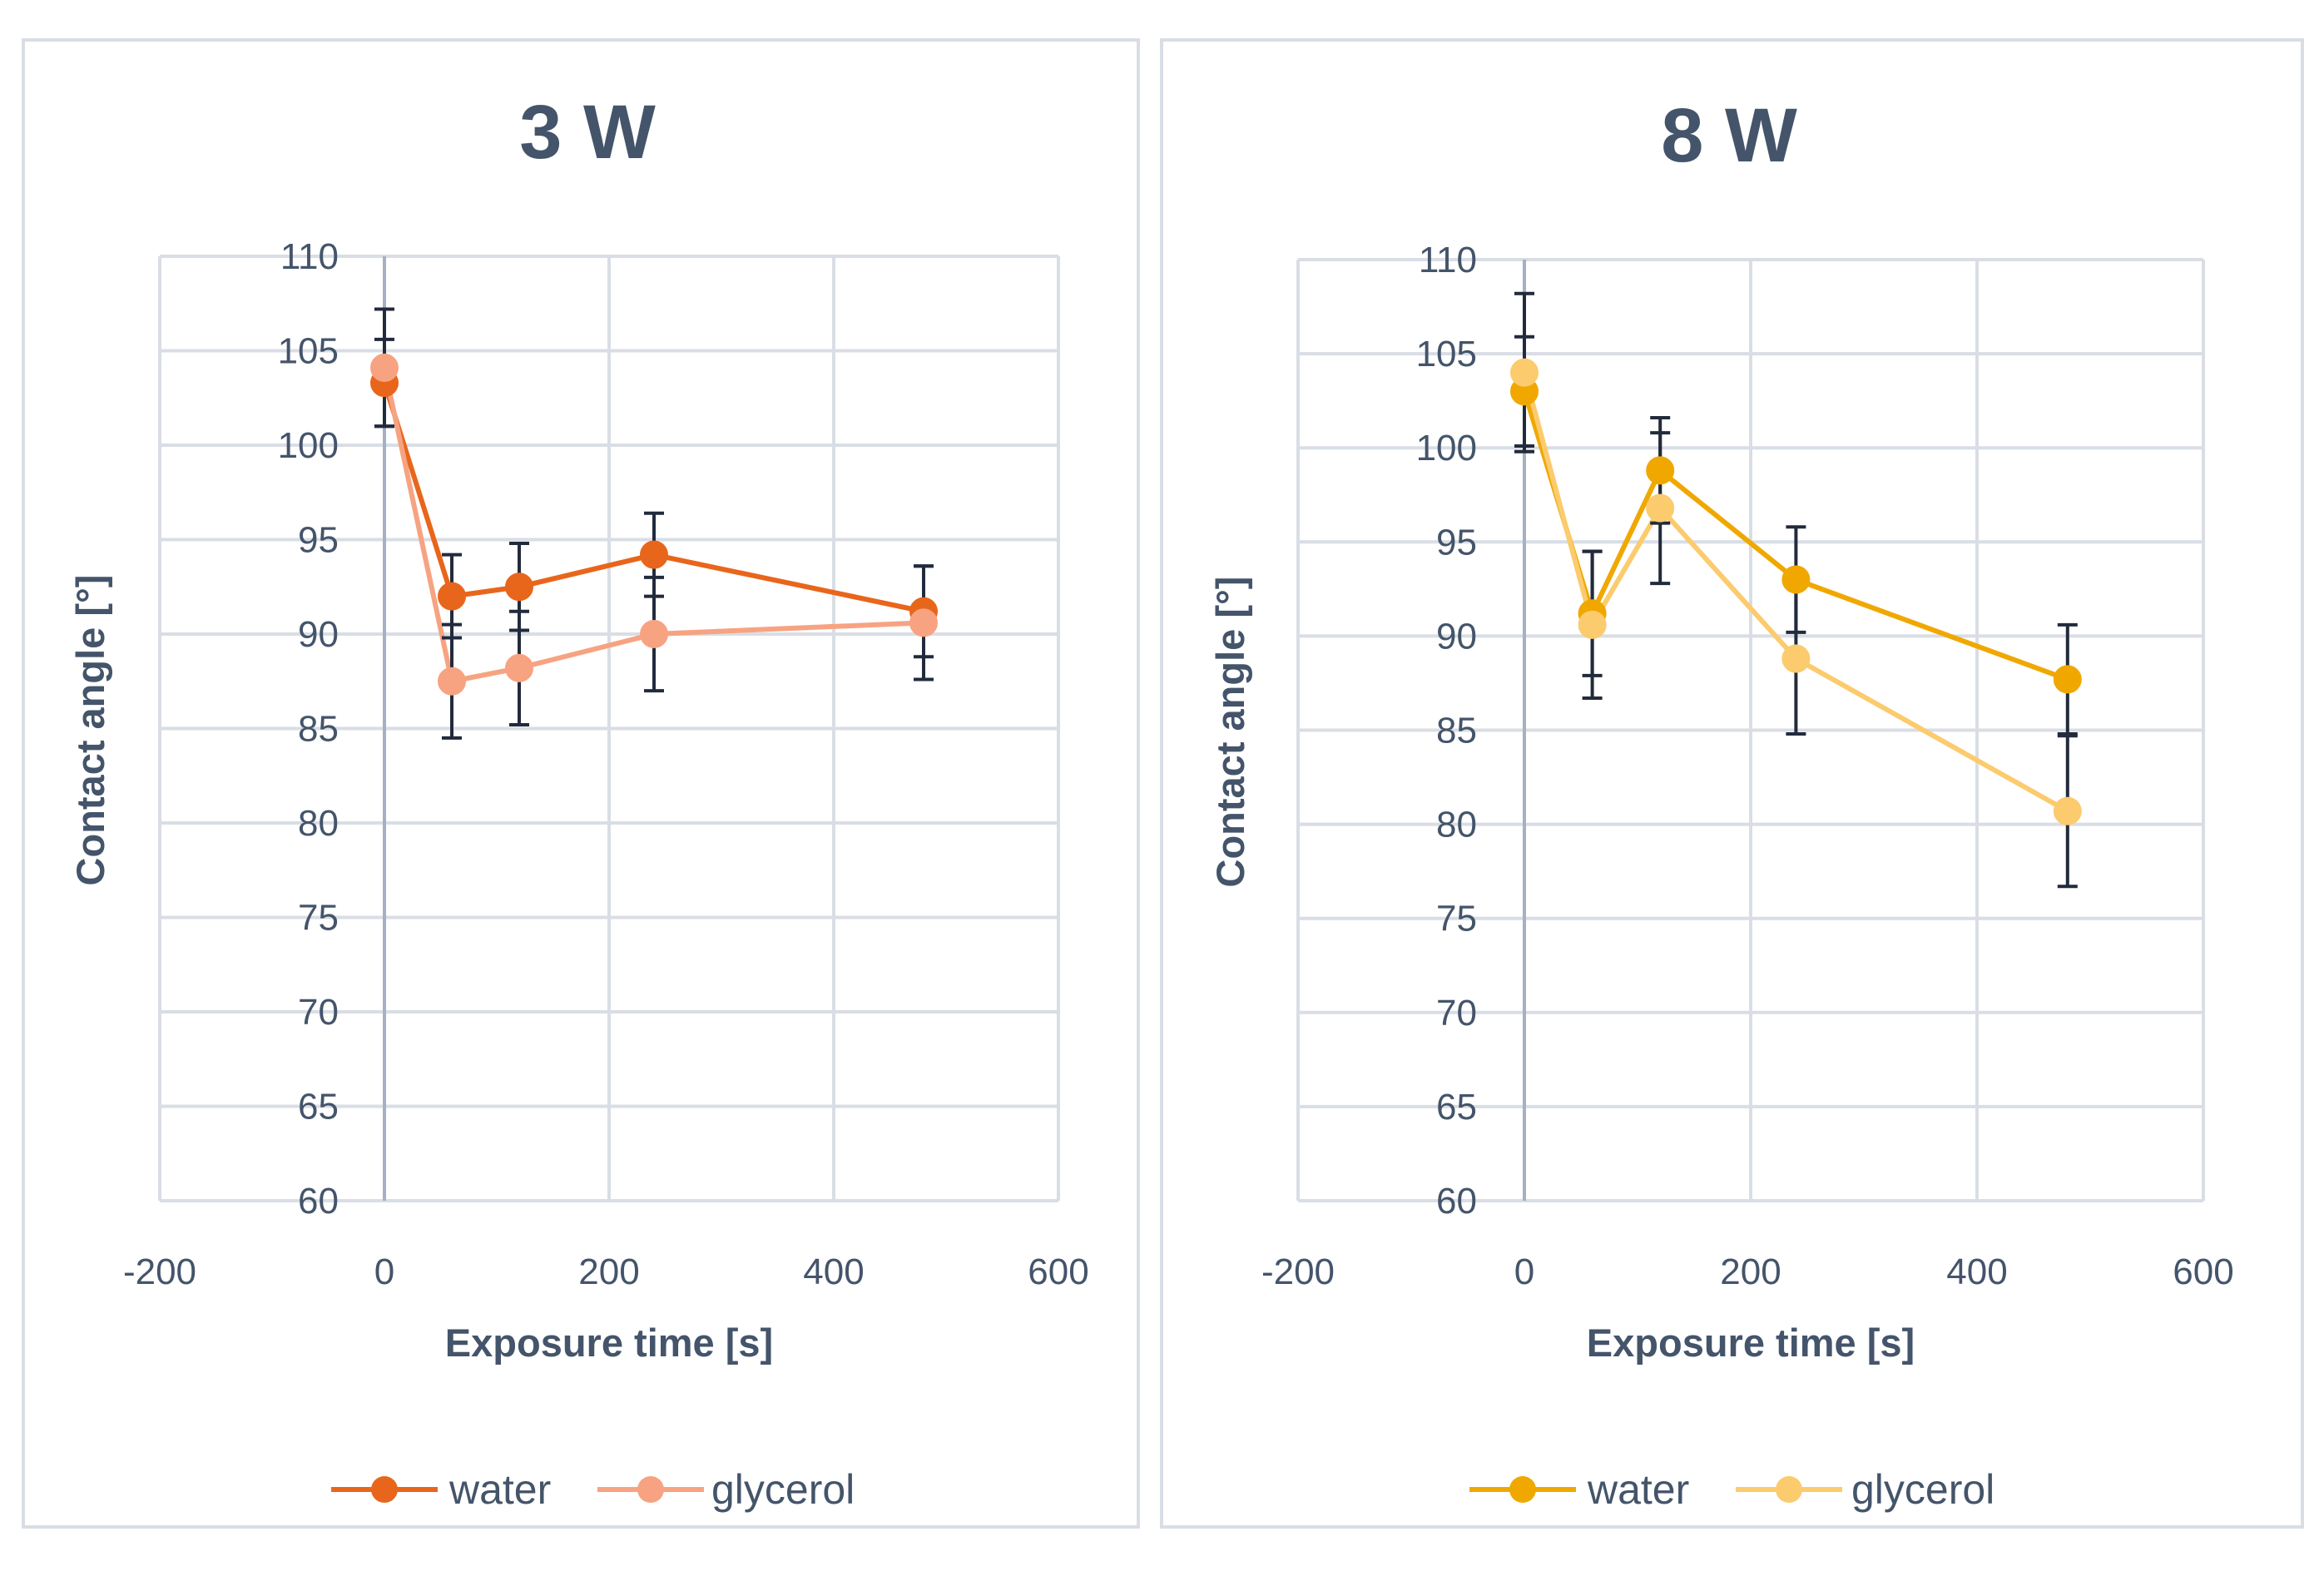 The width and height of the screenshot is (2324, 1591). I want to click on chart-title: 8 W, so click(1729, 135).